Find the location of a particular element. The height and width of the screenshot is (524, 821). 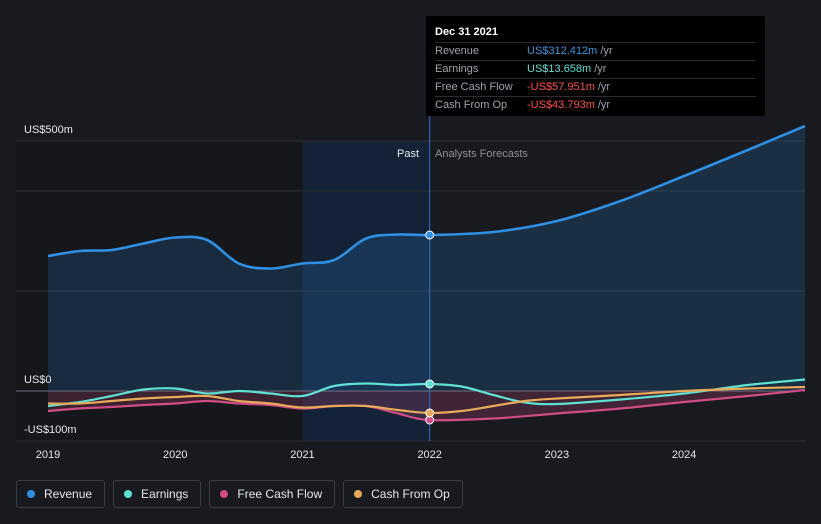

legend-label: Earnings is located at coordinates (165, 494).